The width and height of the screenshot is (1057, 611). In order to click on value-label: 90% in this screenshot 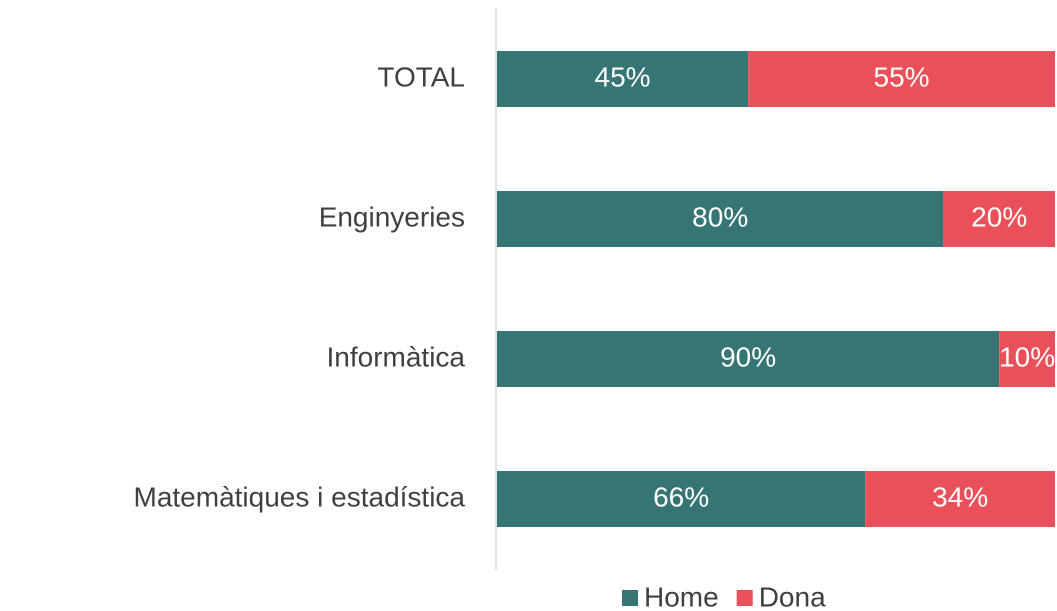, I will do `click(748, 356)`.